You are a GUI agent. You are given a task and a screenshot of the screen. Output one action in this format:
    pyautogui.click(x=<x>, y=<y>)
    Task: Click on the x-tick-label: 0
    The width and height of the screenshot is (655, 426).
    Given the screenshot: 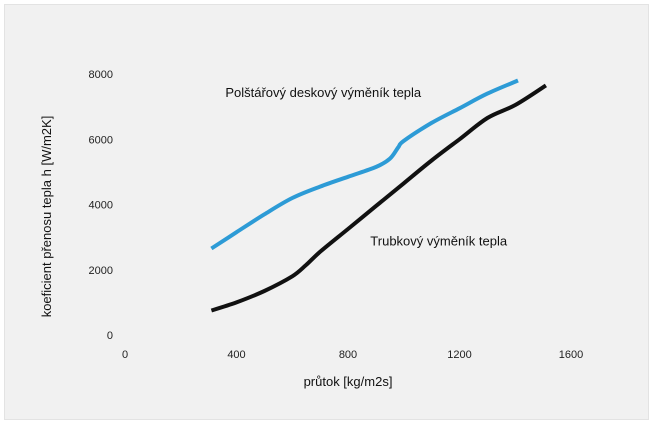 What is the action you would take?
    pyautogui.click(x=125, y=355)
    